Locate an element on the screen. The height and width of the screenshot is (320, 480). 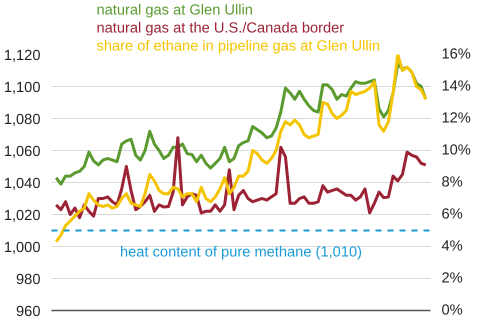
y2-tick-label: 6% is located at coordinates (452, 214).